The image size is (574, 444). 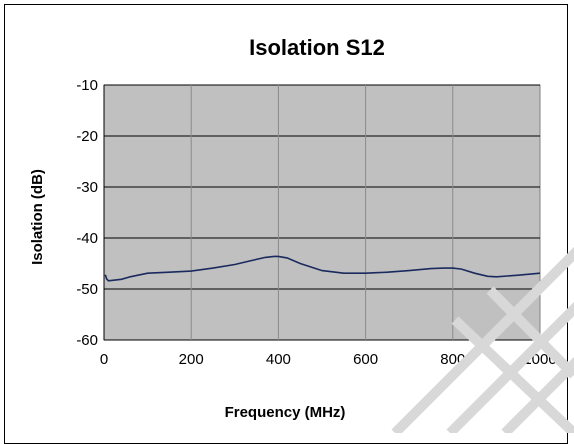 What do you see at coordinates (87, 340) in the screenshot?
I see `y-tick-label: -60` at bounding box center [87, 340].